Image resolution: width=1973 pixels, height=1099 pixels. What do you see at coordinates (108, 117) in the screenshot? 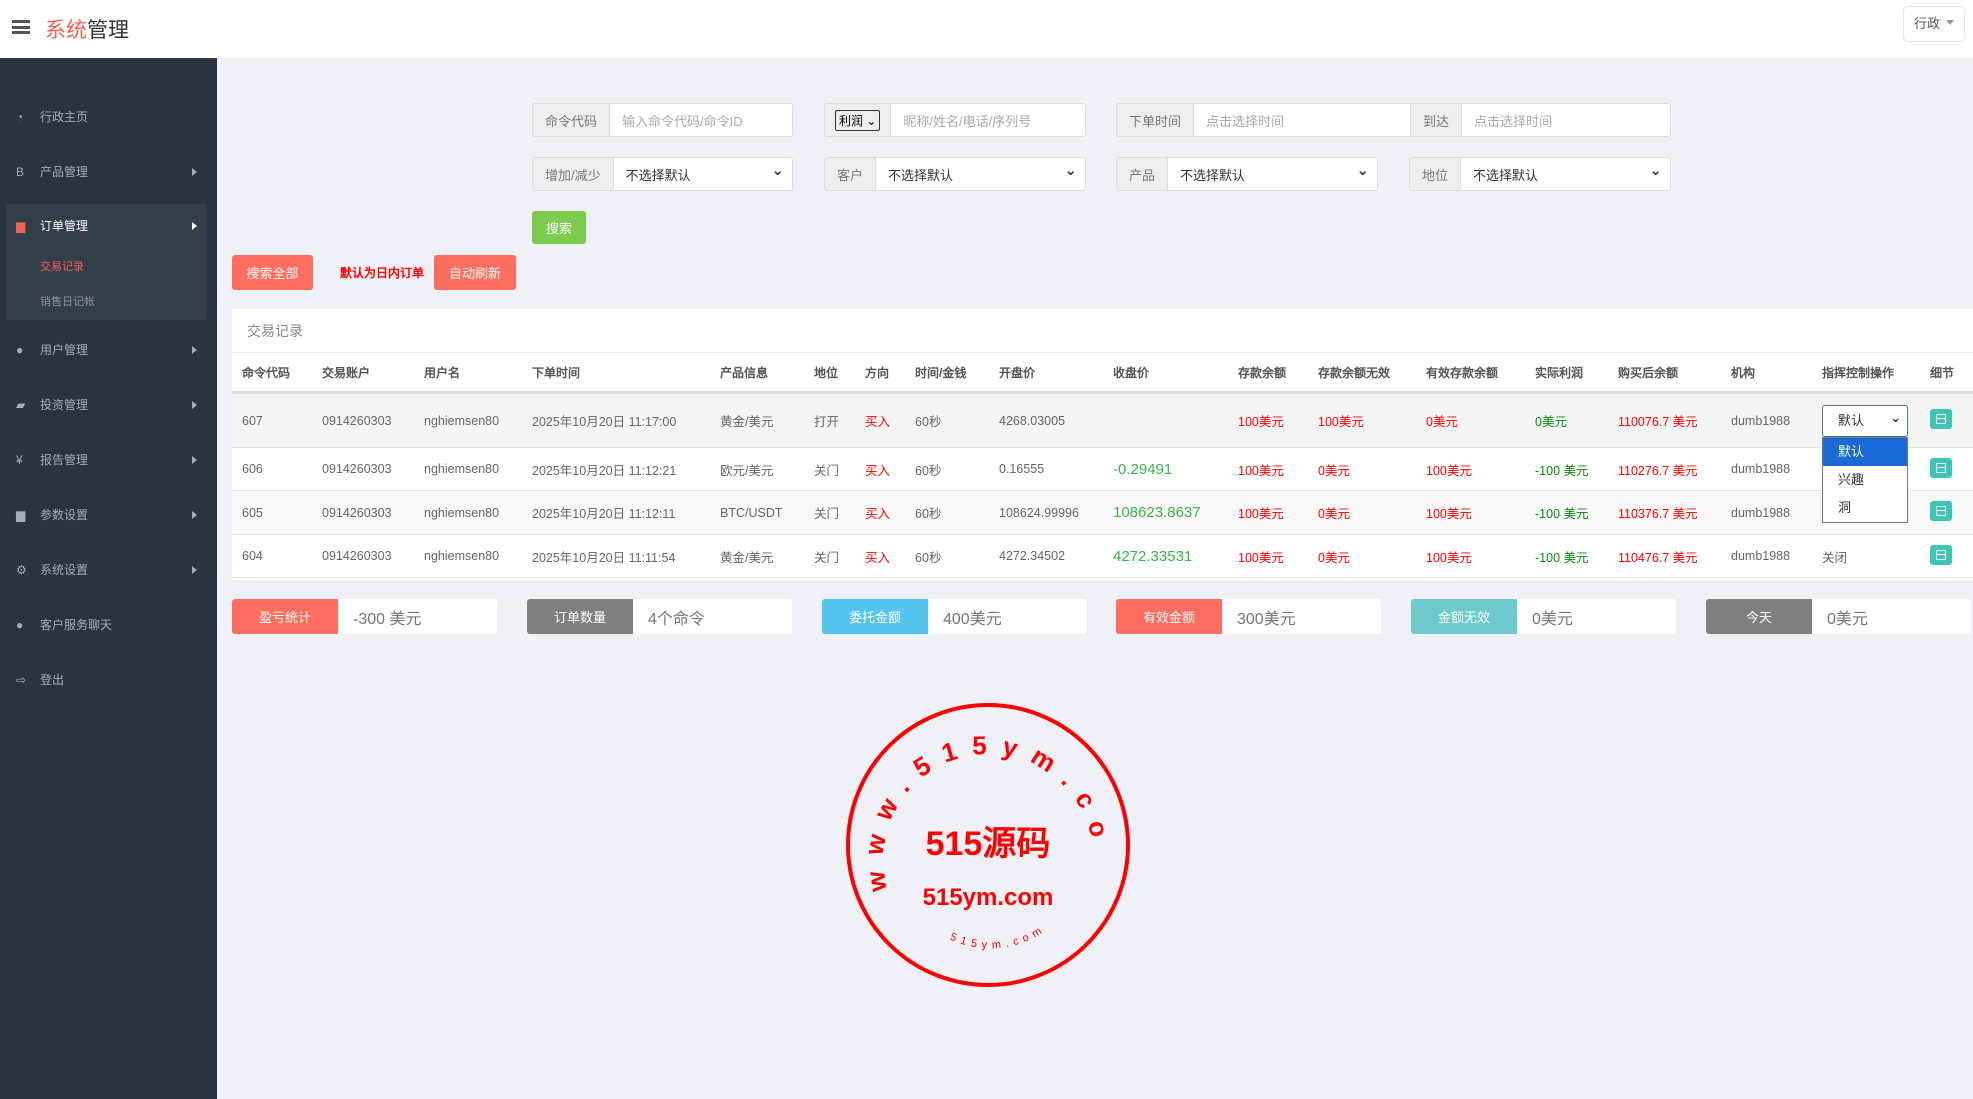
I see `sidebar-item-0: ◔ 行政主页` at bounding box center [108, 117].